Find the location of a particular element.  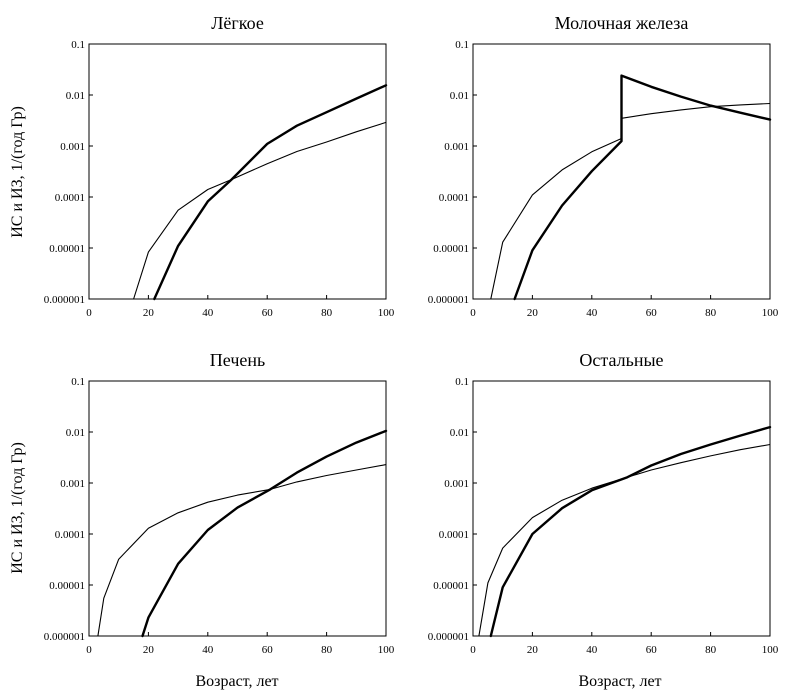

chart-title: Лёгкое is located at coordinates (237, 23).